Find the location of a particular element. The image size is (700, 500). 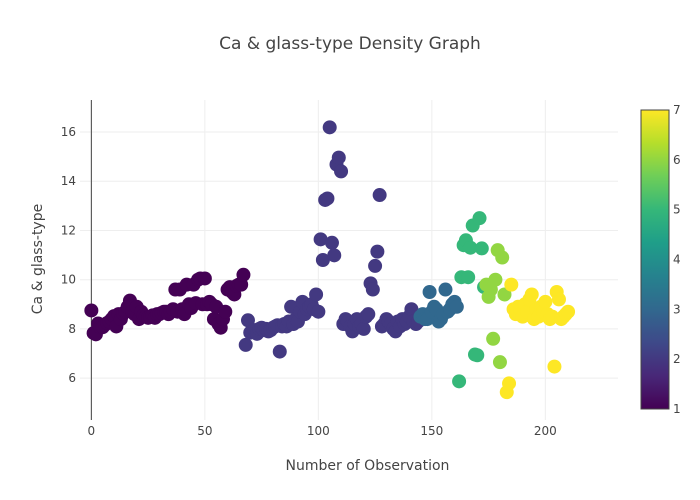

colorbar-tick-label: 4 is located at coordinates (677, 260).